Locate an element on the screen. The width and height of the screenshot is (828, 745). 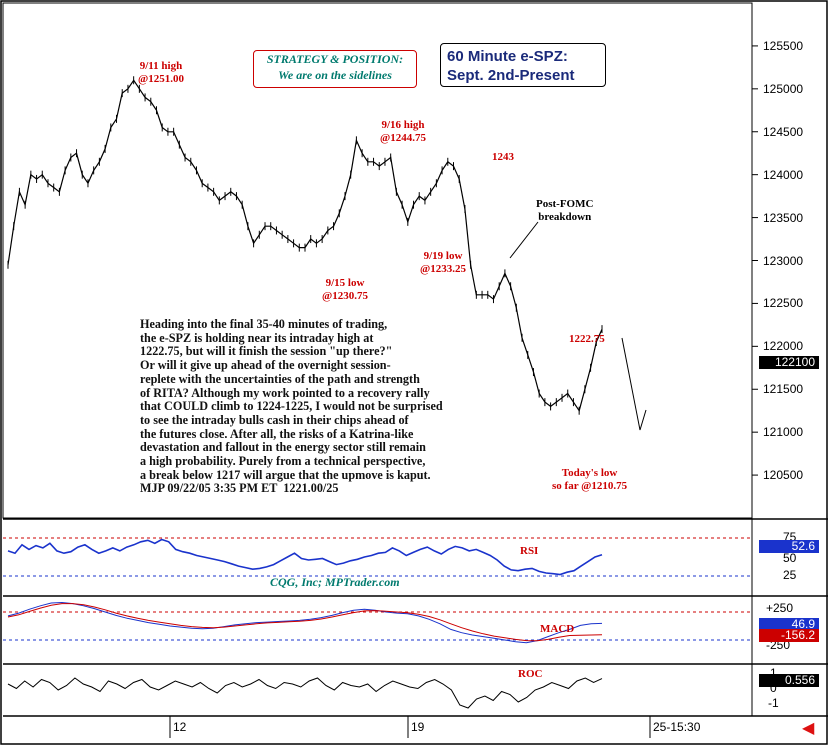
macd-signal-badge: -156.2 is located at coordinates (789, 635).